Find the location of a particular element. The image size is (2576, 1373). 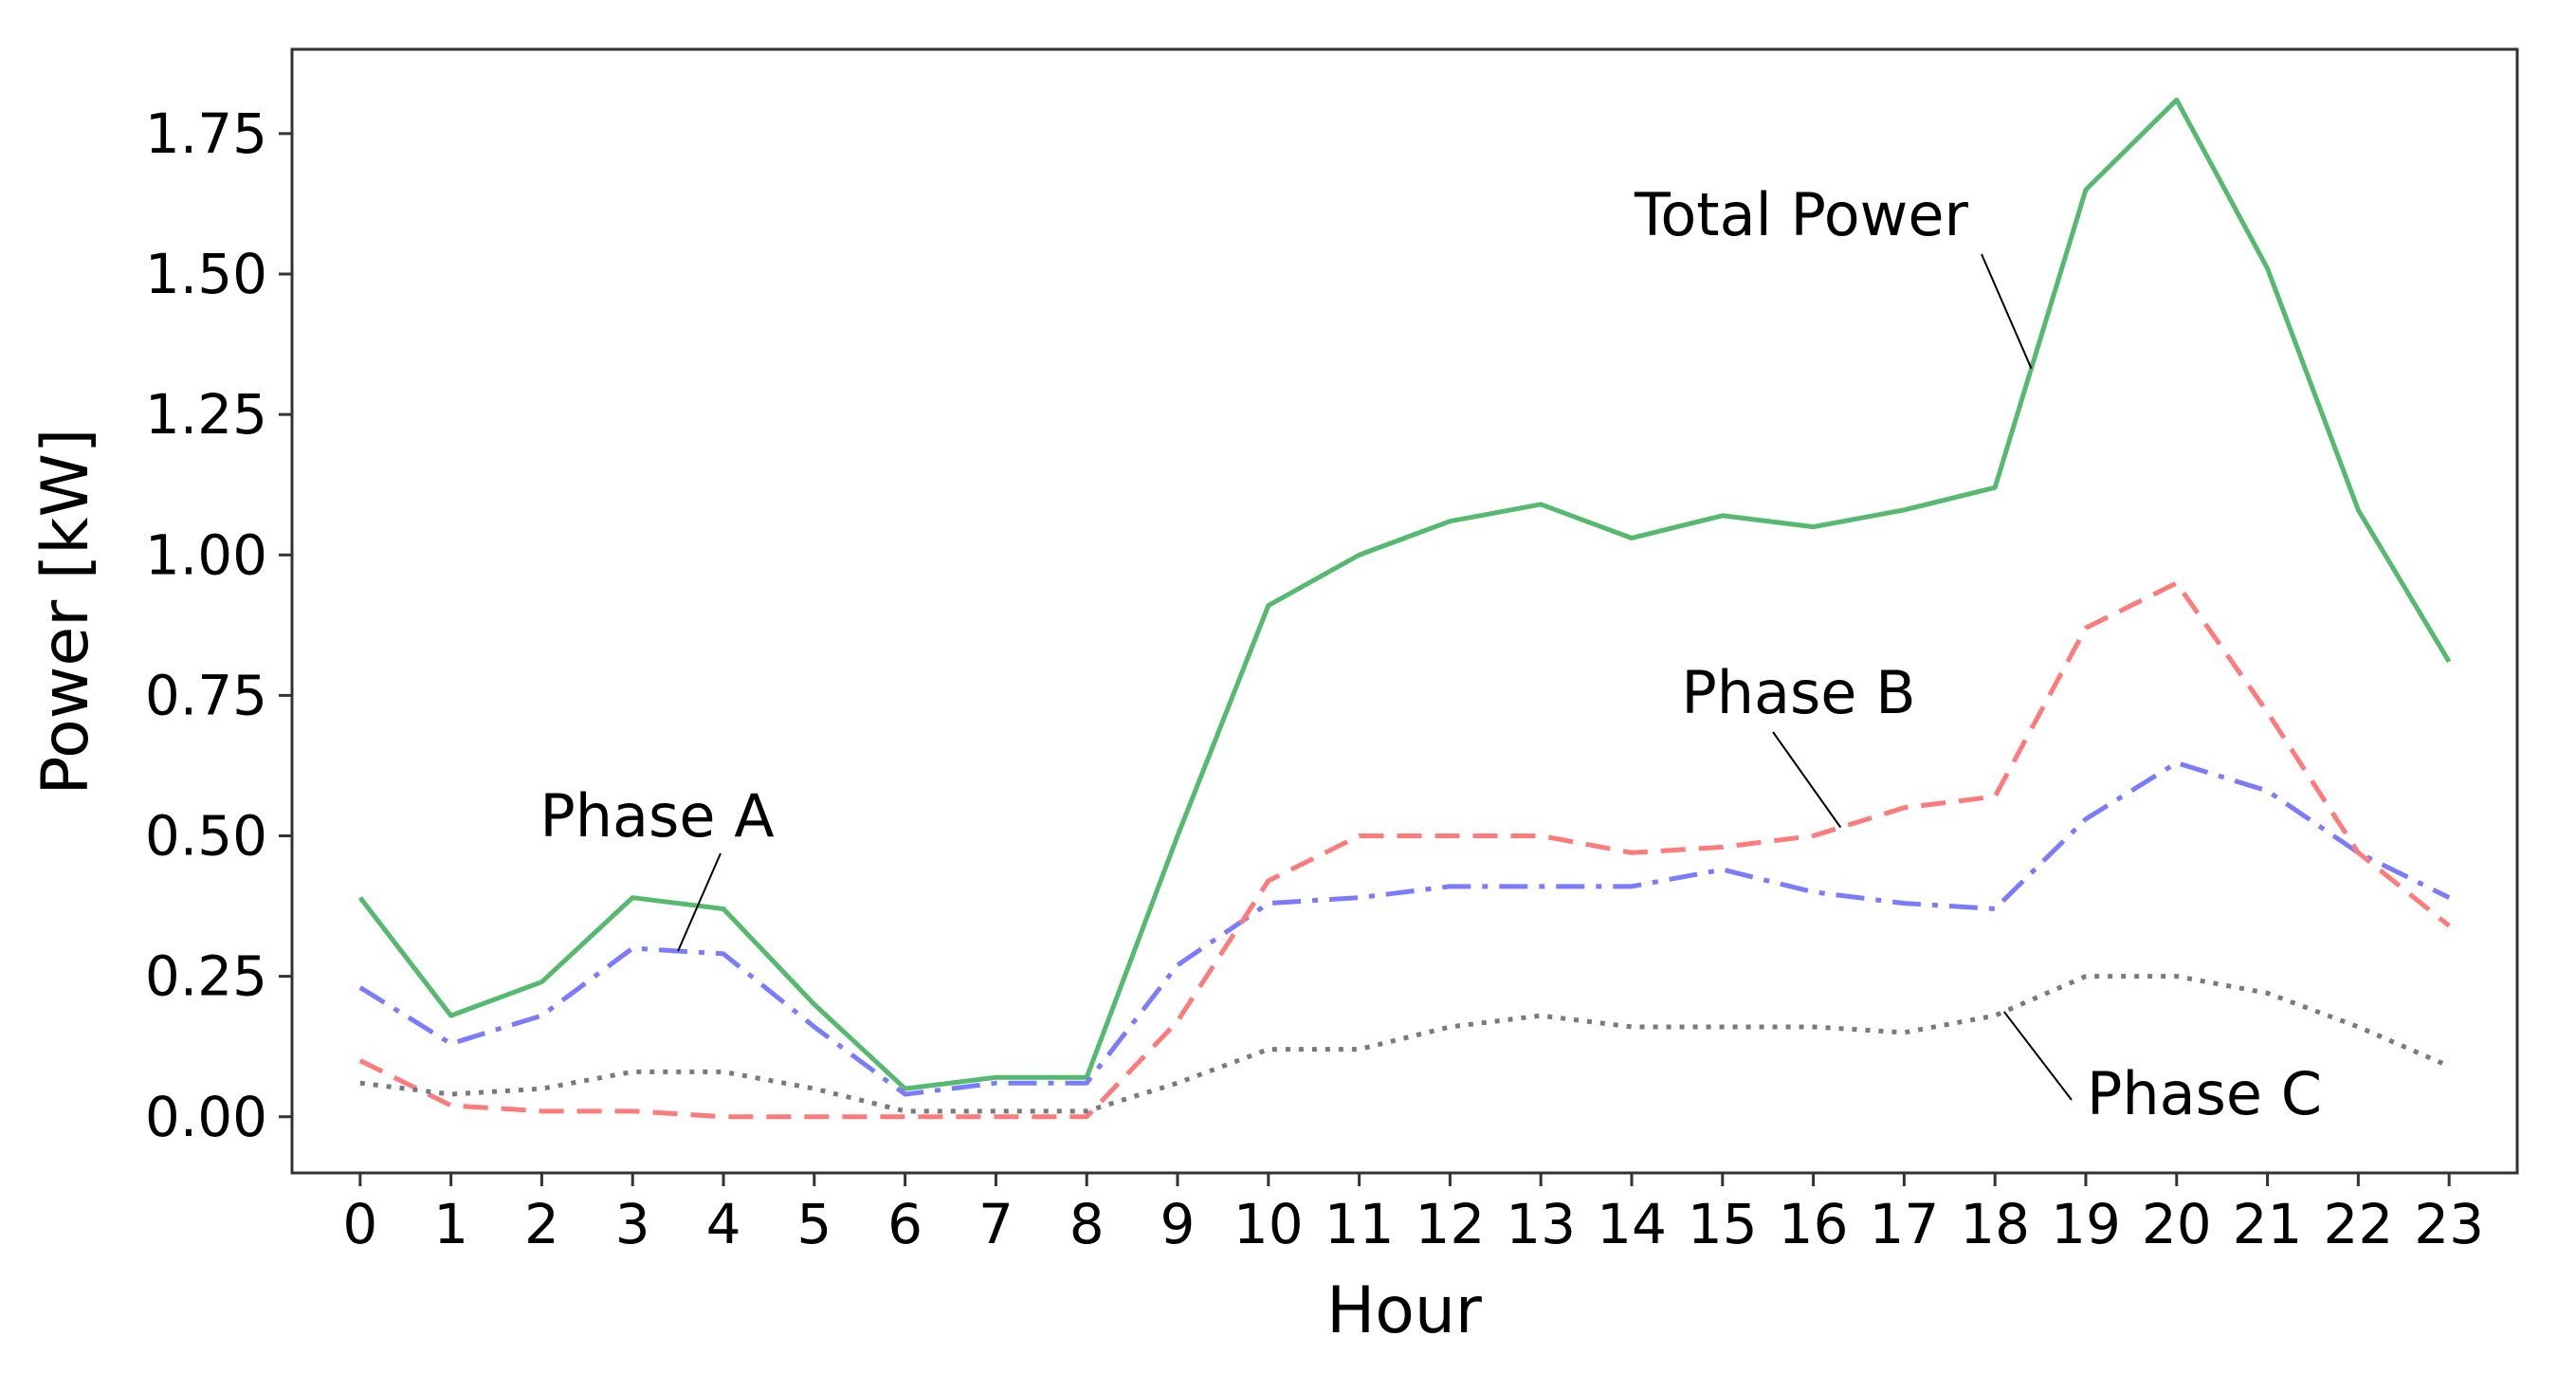

x-tick-label: 10 is located at coordinates (1268, 1224).